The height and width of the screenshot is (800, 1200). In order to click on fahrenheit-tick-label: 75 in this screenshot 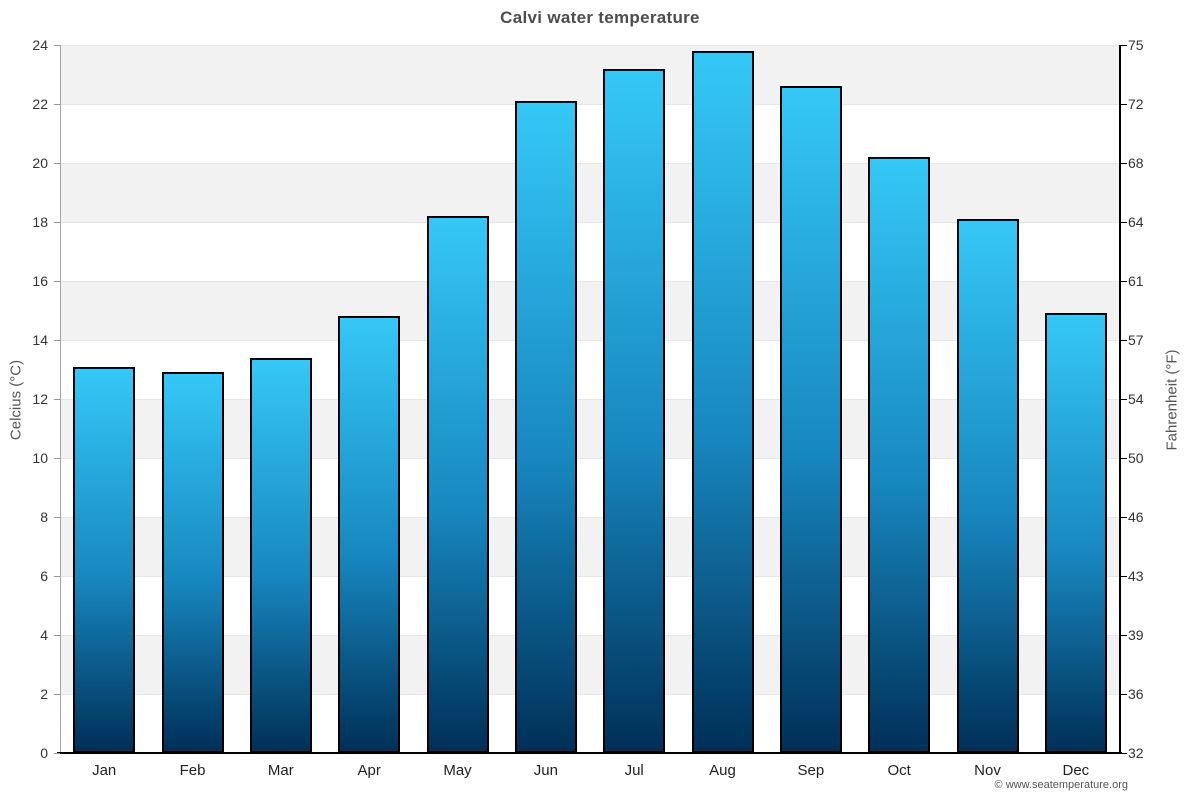, I will do `click(1136, 45)`.